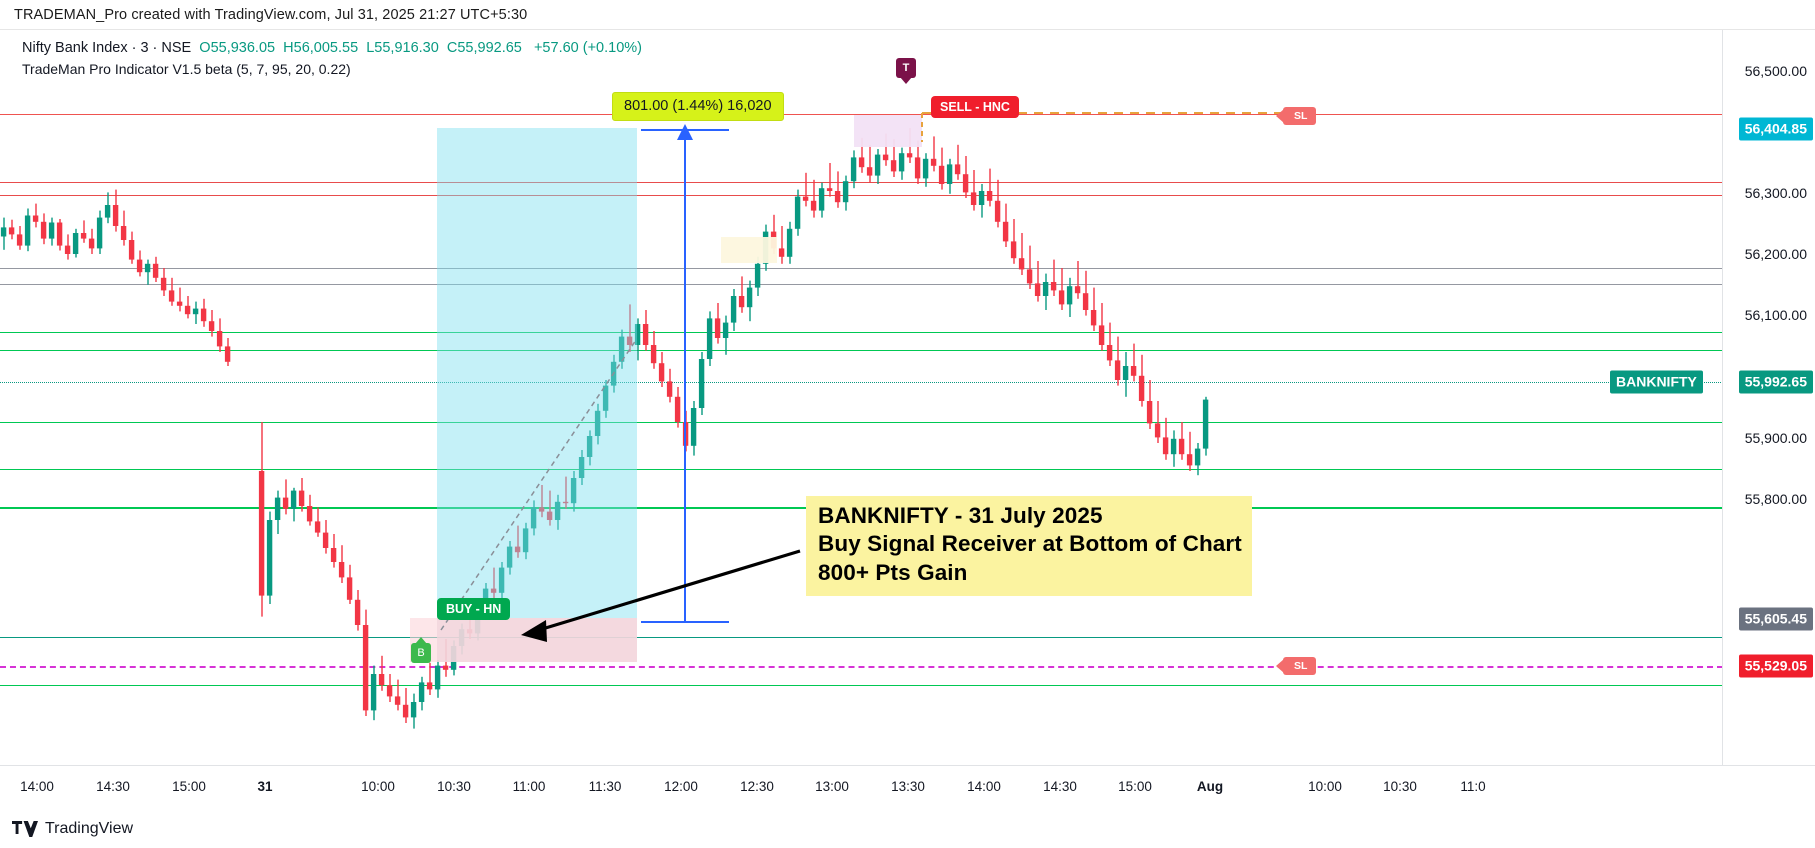 Image resolution: width=1815 pixels, height=848 pixels. Describe the element at coordinates (1210, 786) in the screenshot. I see `time-axis-tick: Aug` at that location.